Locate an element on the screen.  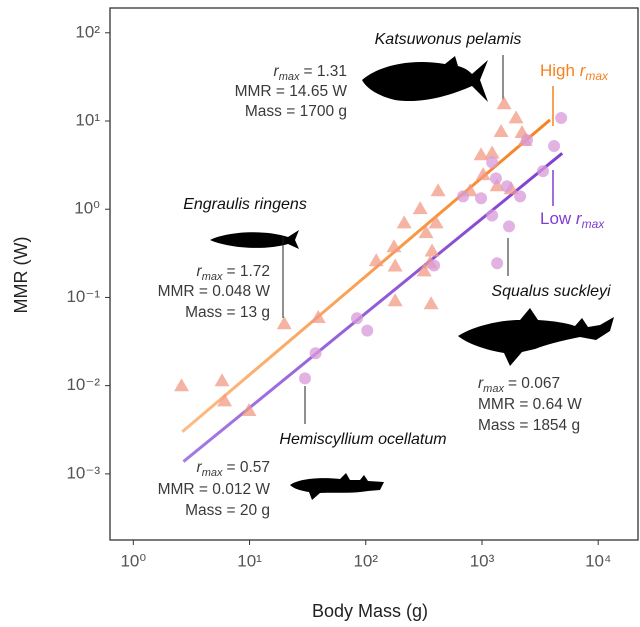
x-tick-label: 10⁰ is located at coordinates (133, 560).